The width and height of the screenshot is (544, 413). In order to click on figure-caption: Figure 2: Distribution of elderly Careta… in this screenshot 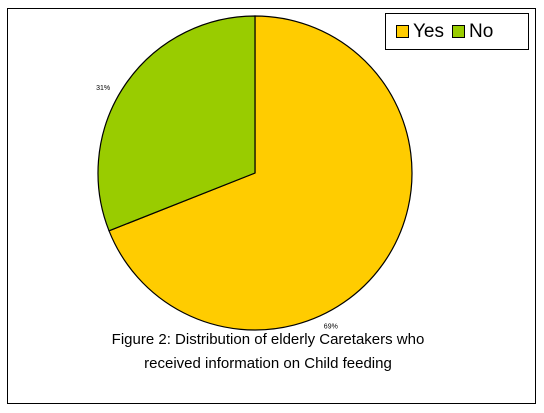, I will do `click(268, 352)`.